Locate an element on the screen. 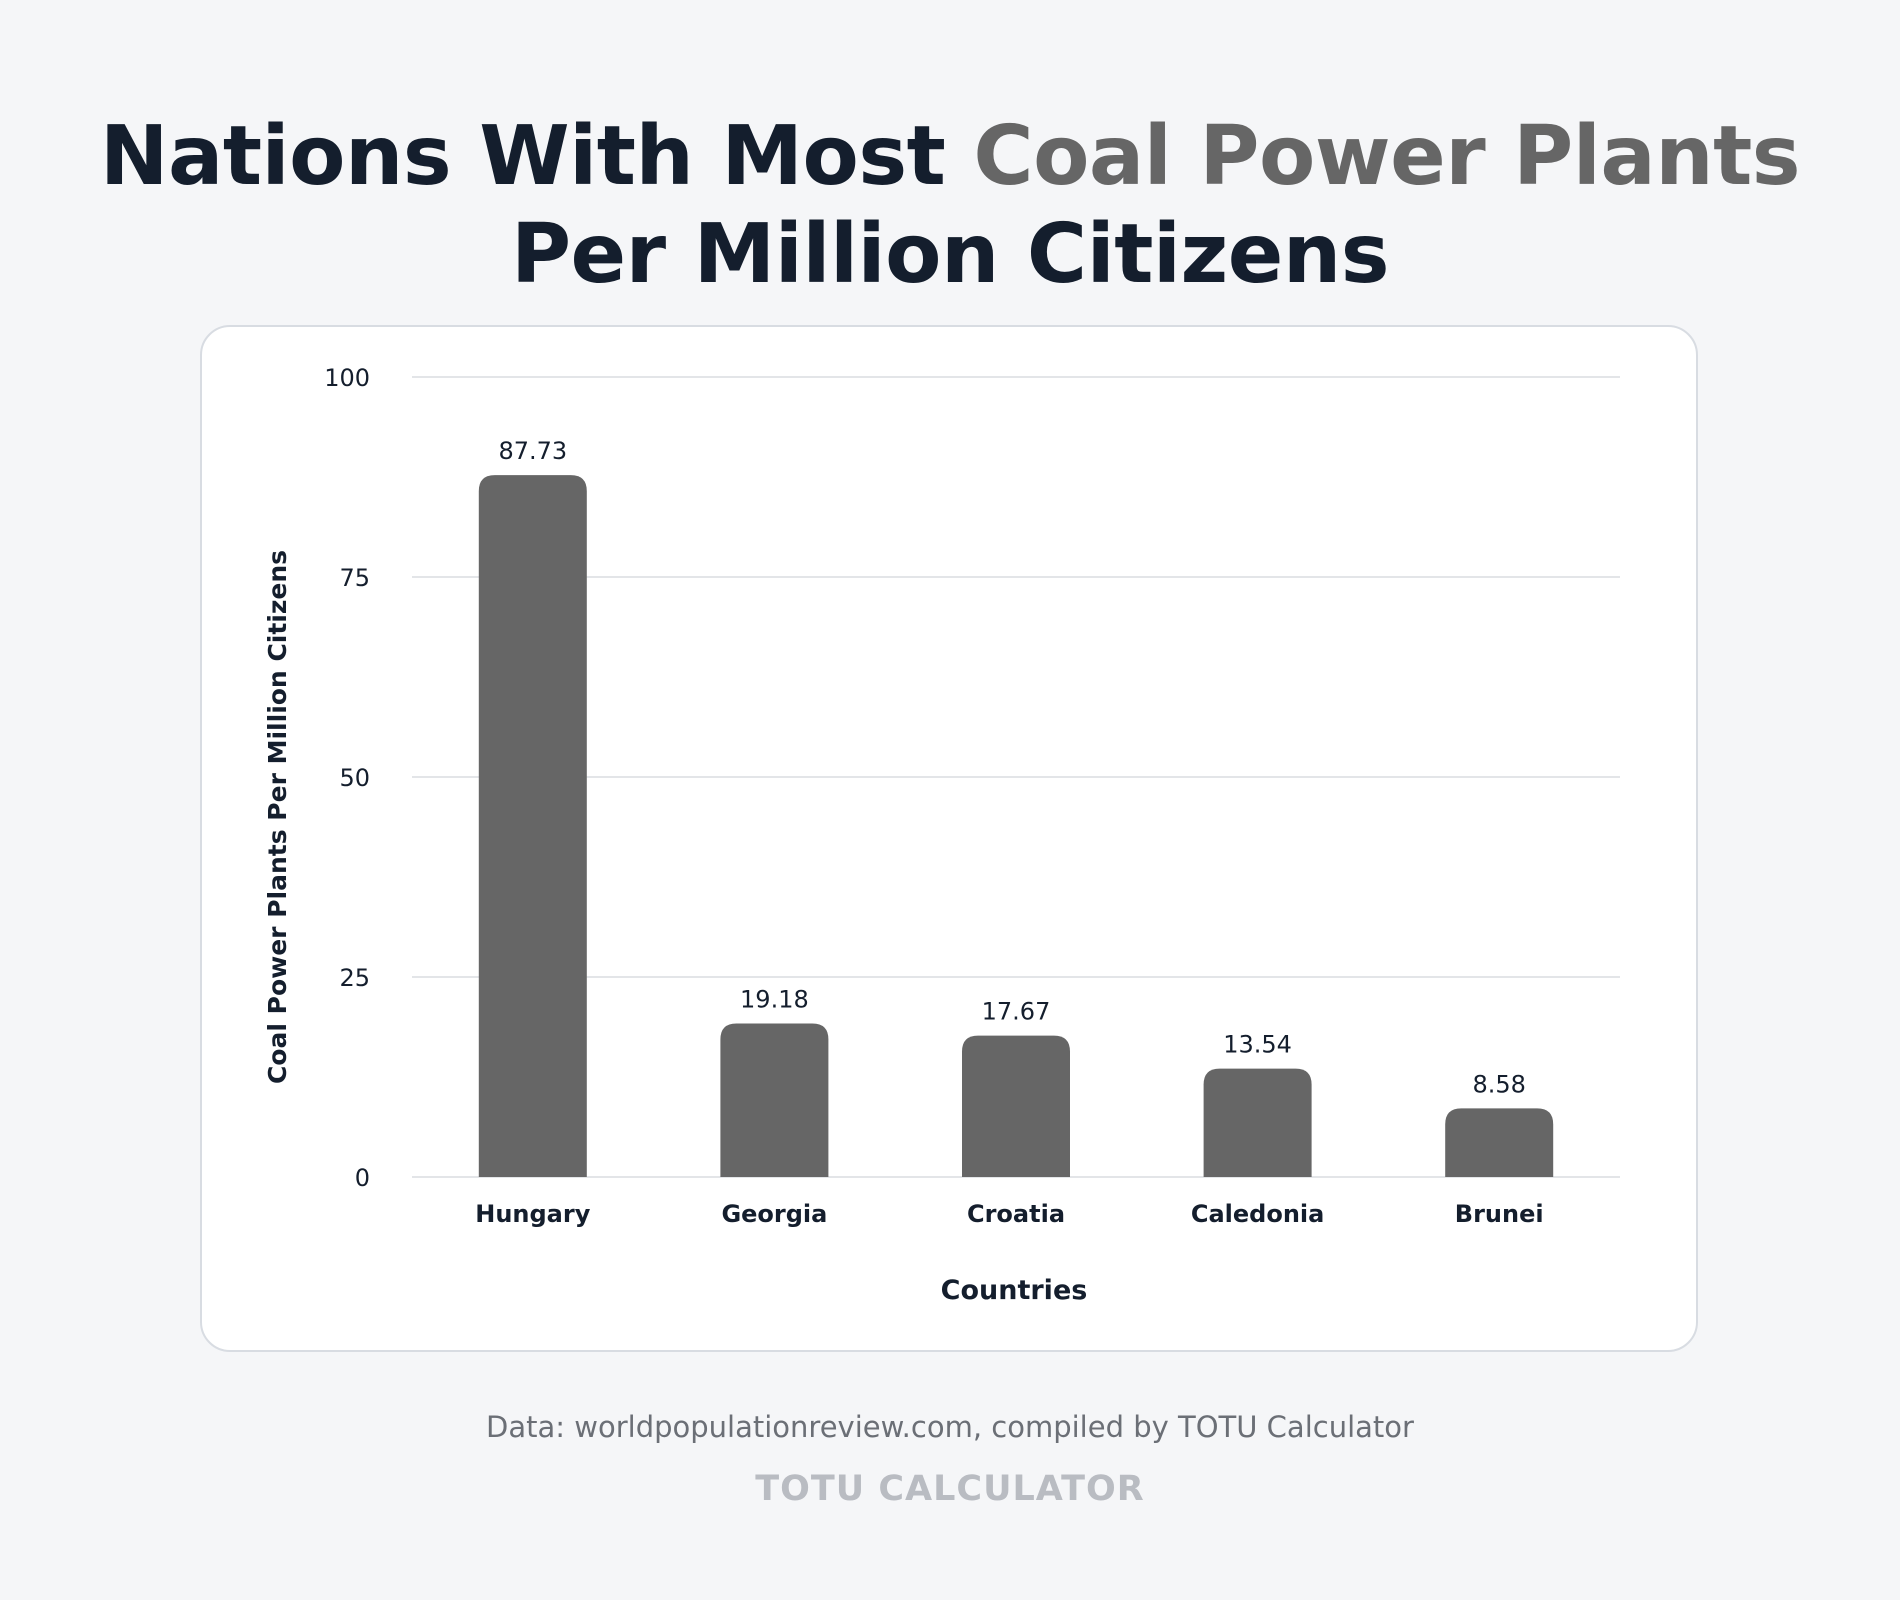 The height and width of the screenshot is (1600, 1900). y-tick-label: 50 is located at coordinates (354, 778).